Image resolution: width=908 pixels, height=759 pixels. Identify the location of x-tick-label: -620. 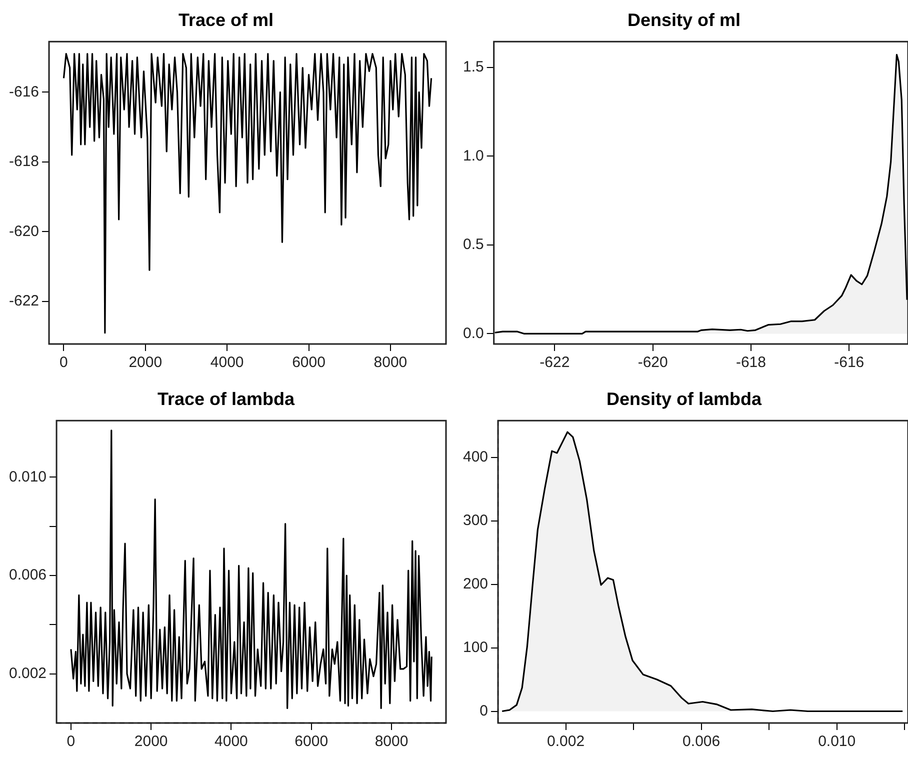
(653, 363).